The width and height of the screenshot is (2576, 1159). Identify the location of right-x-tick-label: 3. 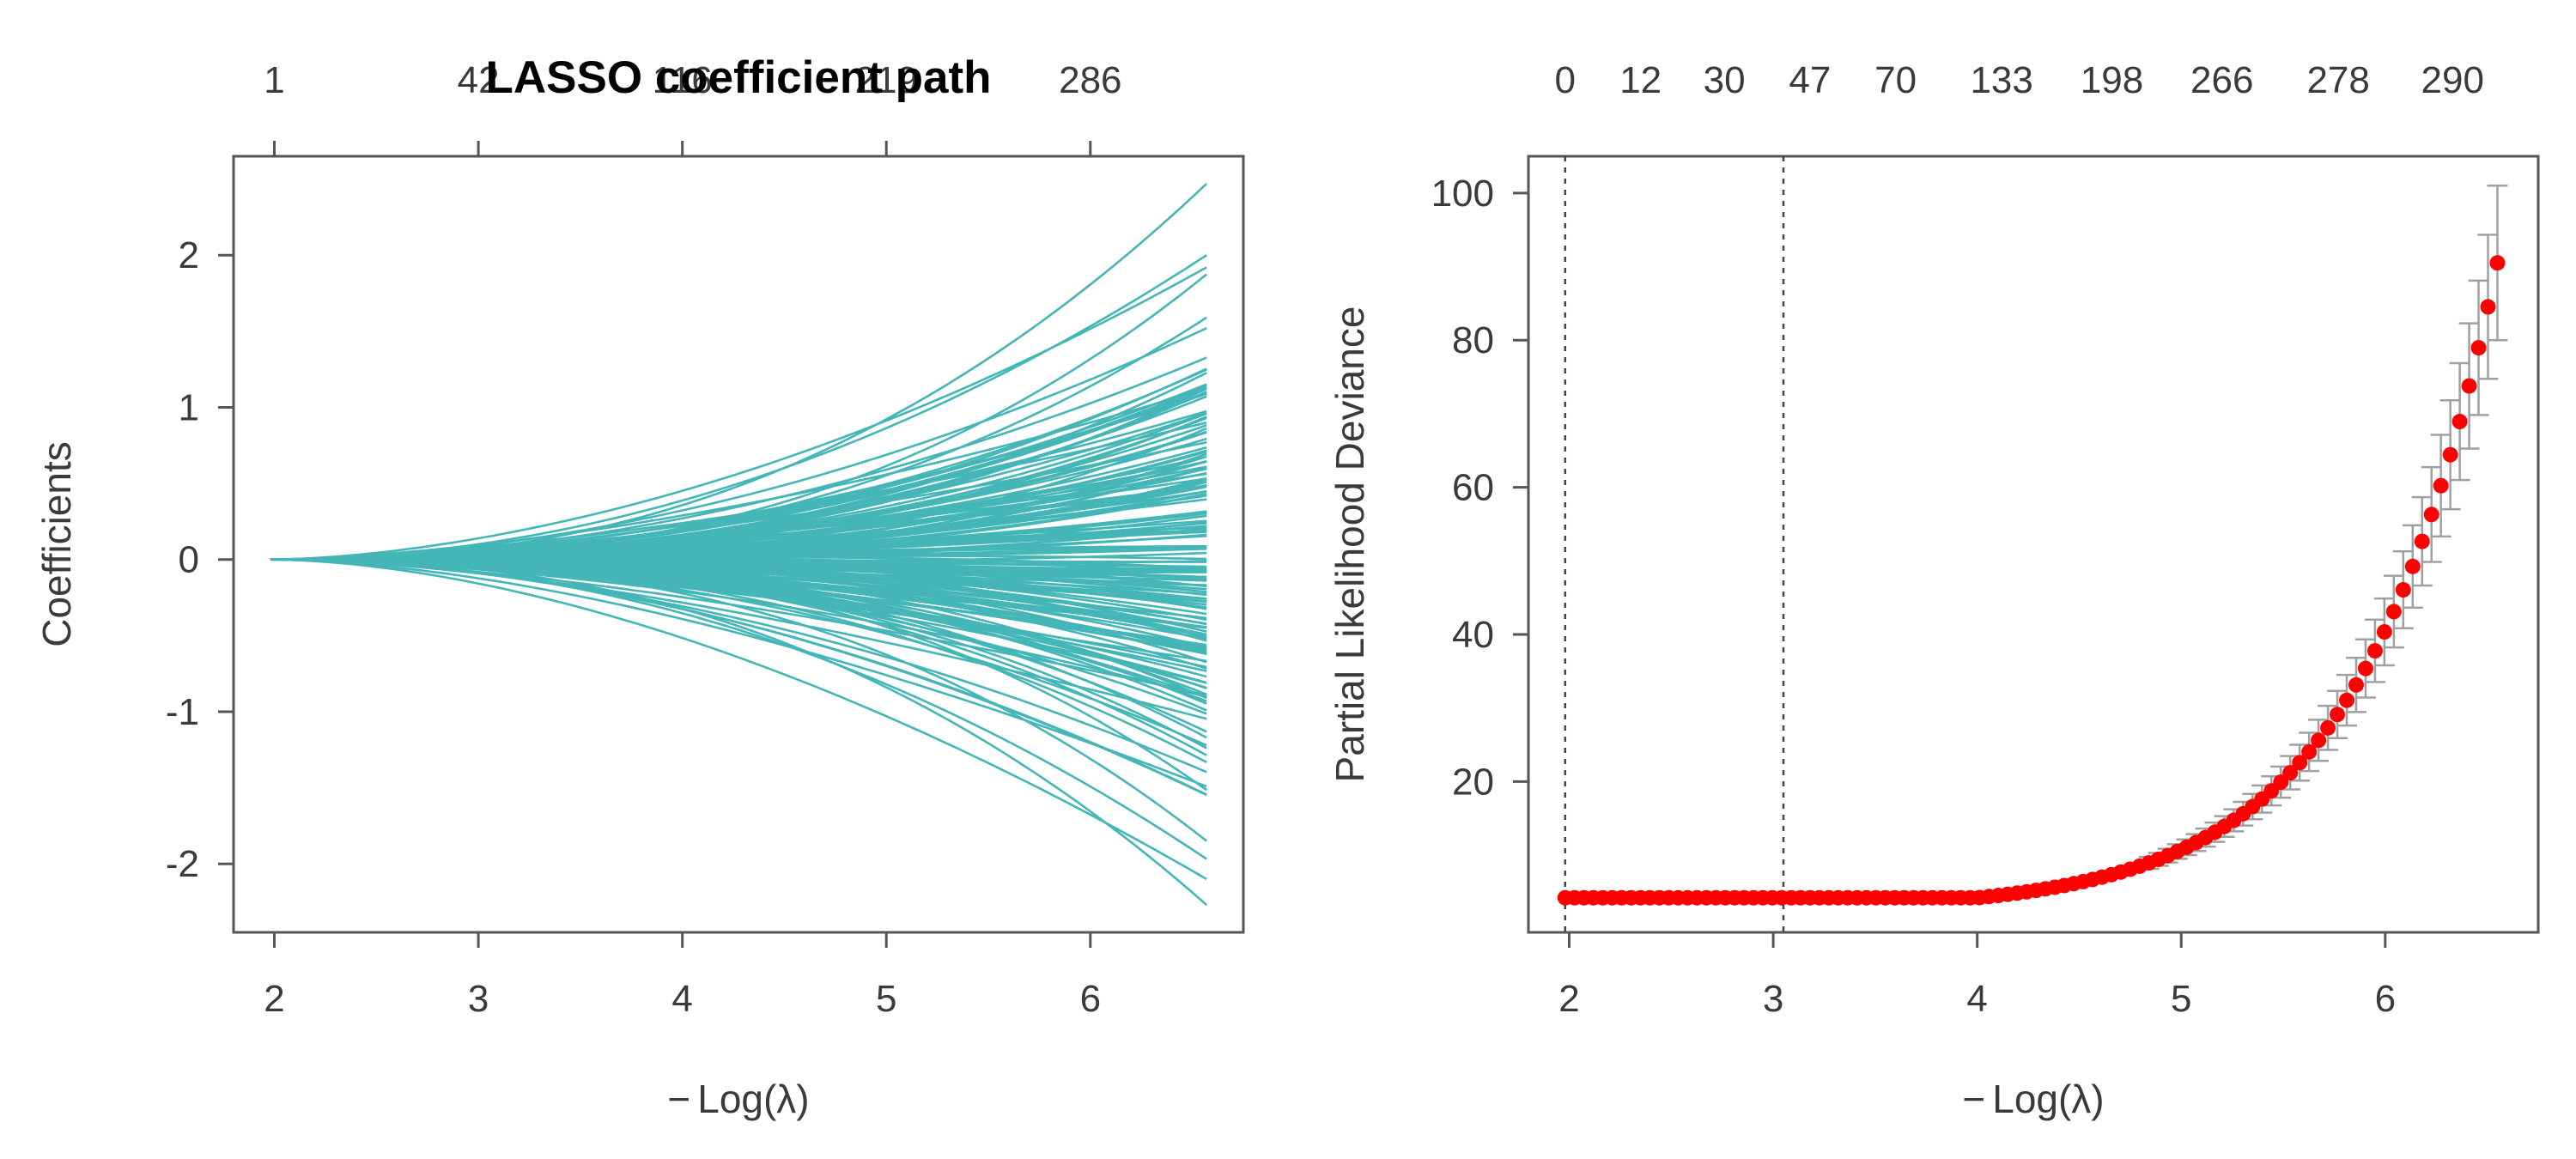
(1773, 999).